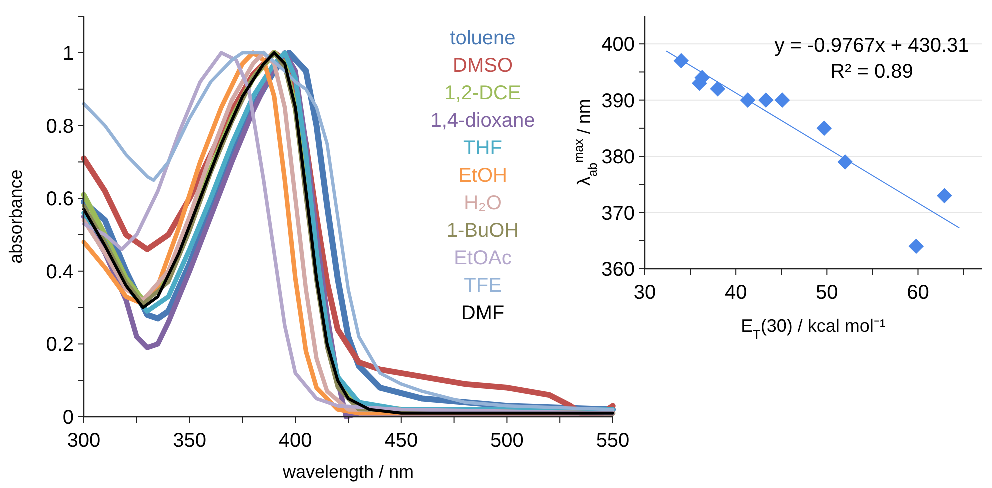 This screenshot has width=992, height=488. Describe the element at coordinates (618, 101) in the screenshot. I see `y-tick-label: 390` at that location.